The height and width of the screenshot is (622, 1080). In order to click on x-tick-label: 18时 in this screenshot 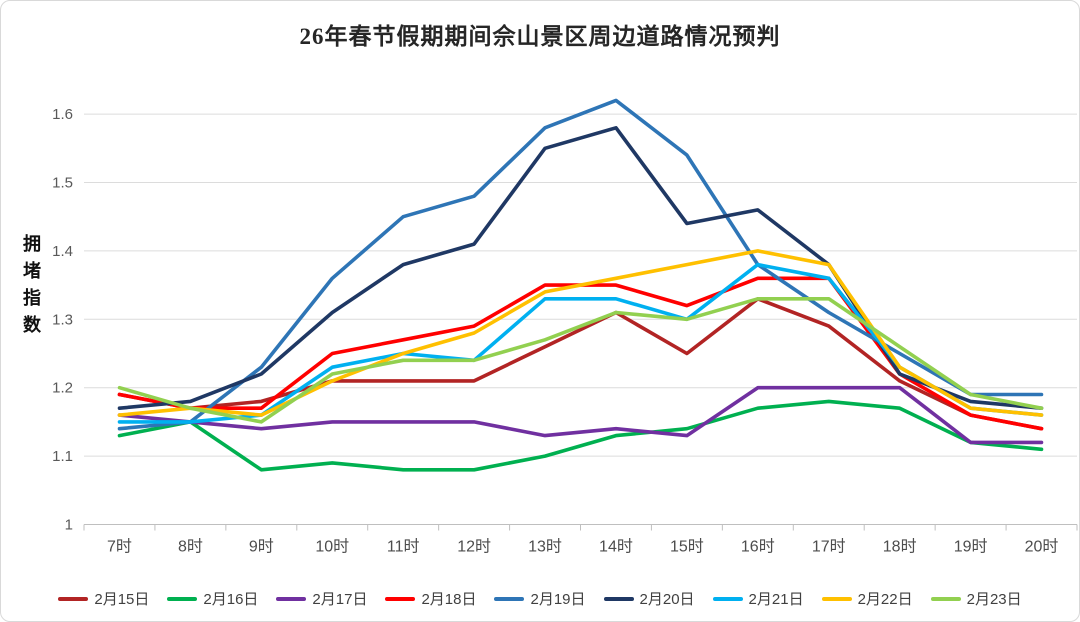, I will do `click(900, 547)`.